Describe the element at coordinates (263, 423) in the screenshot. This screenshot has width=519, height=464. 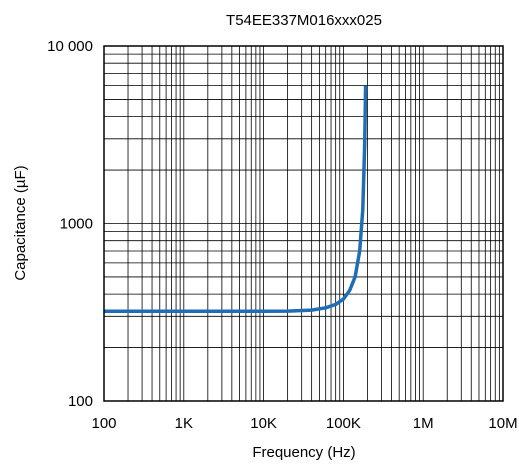
I see `x-tick-label: 10K` at that location.